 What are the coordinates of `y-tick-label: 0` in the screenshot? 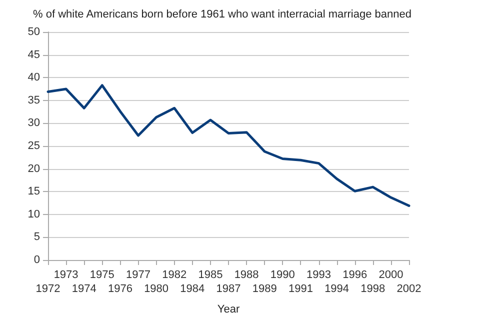 It's located at (37, 260).